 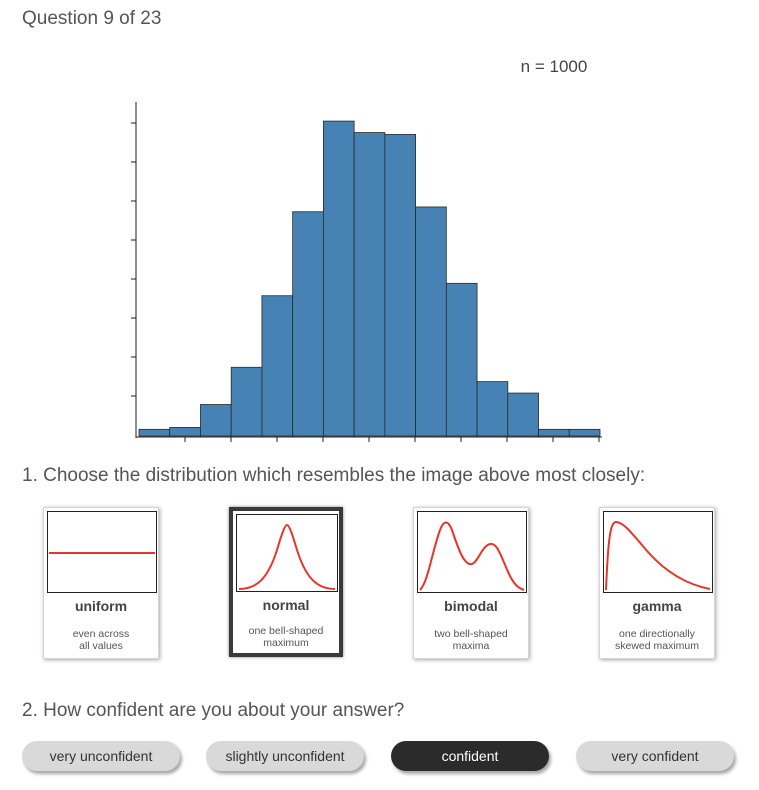 I want to click on confidence-confident-button: confident, so click(x=470, y=756).